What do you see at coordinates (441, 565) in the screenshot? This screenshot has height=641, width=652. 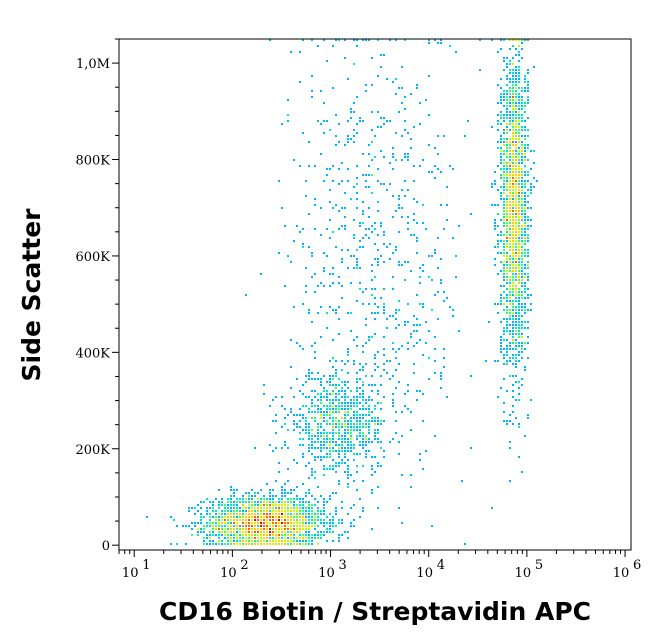 I see `x-tick-exponent: 4` at bounding box center [441, 565].